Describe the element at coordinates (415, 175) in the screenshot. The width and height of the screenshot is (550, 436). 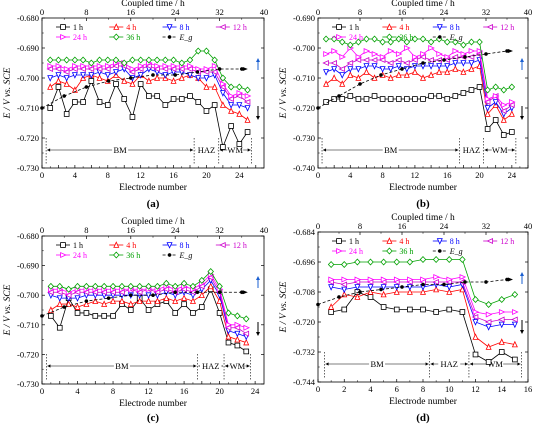
I see `x-tick-label: 12` at that location.